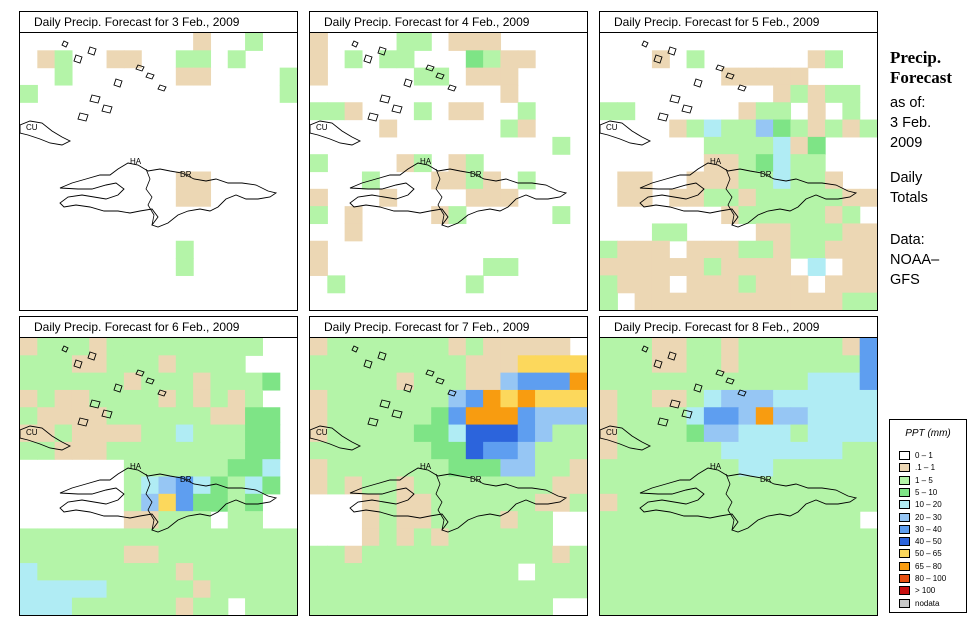 This screenshot has width=975, height=635. Describe the element at coordinates (909, 198) in the screenshot. I see `totals-label: Totals` at that location.